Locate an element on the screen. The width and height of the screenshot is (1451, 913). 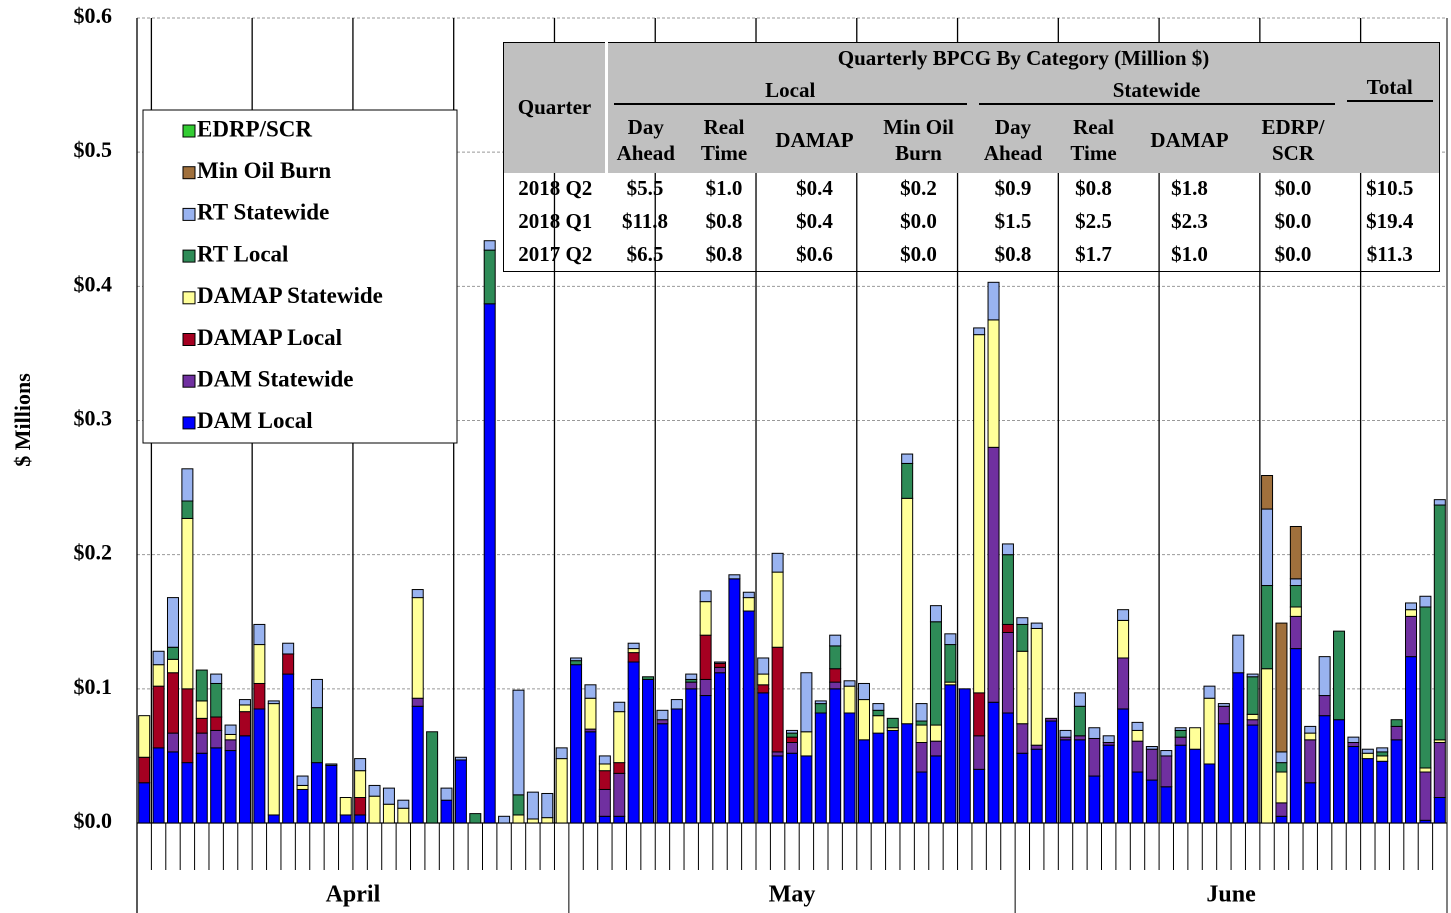
legend-label: DAMAP Local is located at coordinates (269, 337).